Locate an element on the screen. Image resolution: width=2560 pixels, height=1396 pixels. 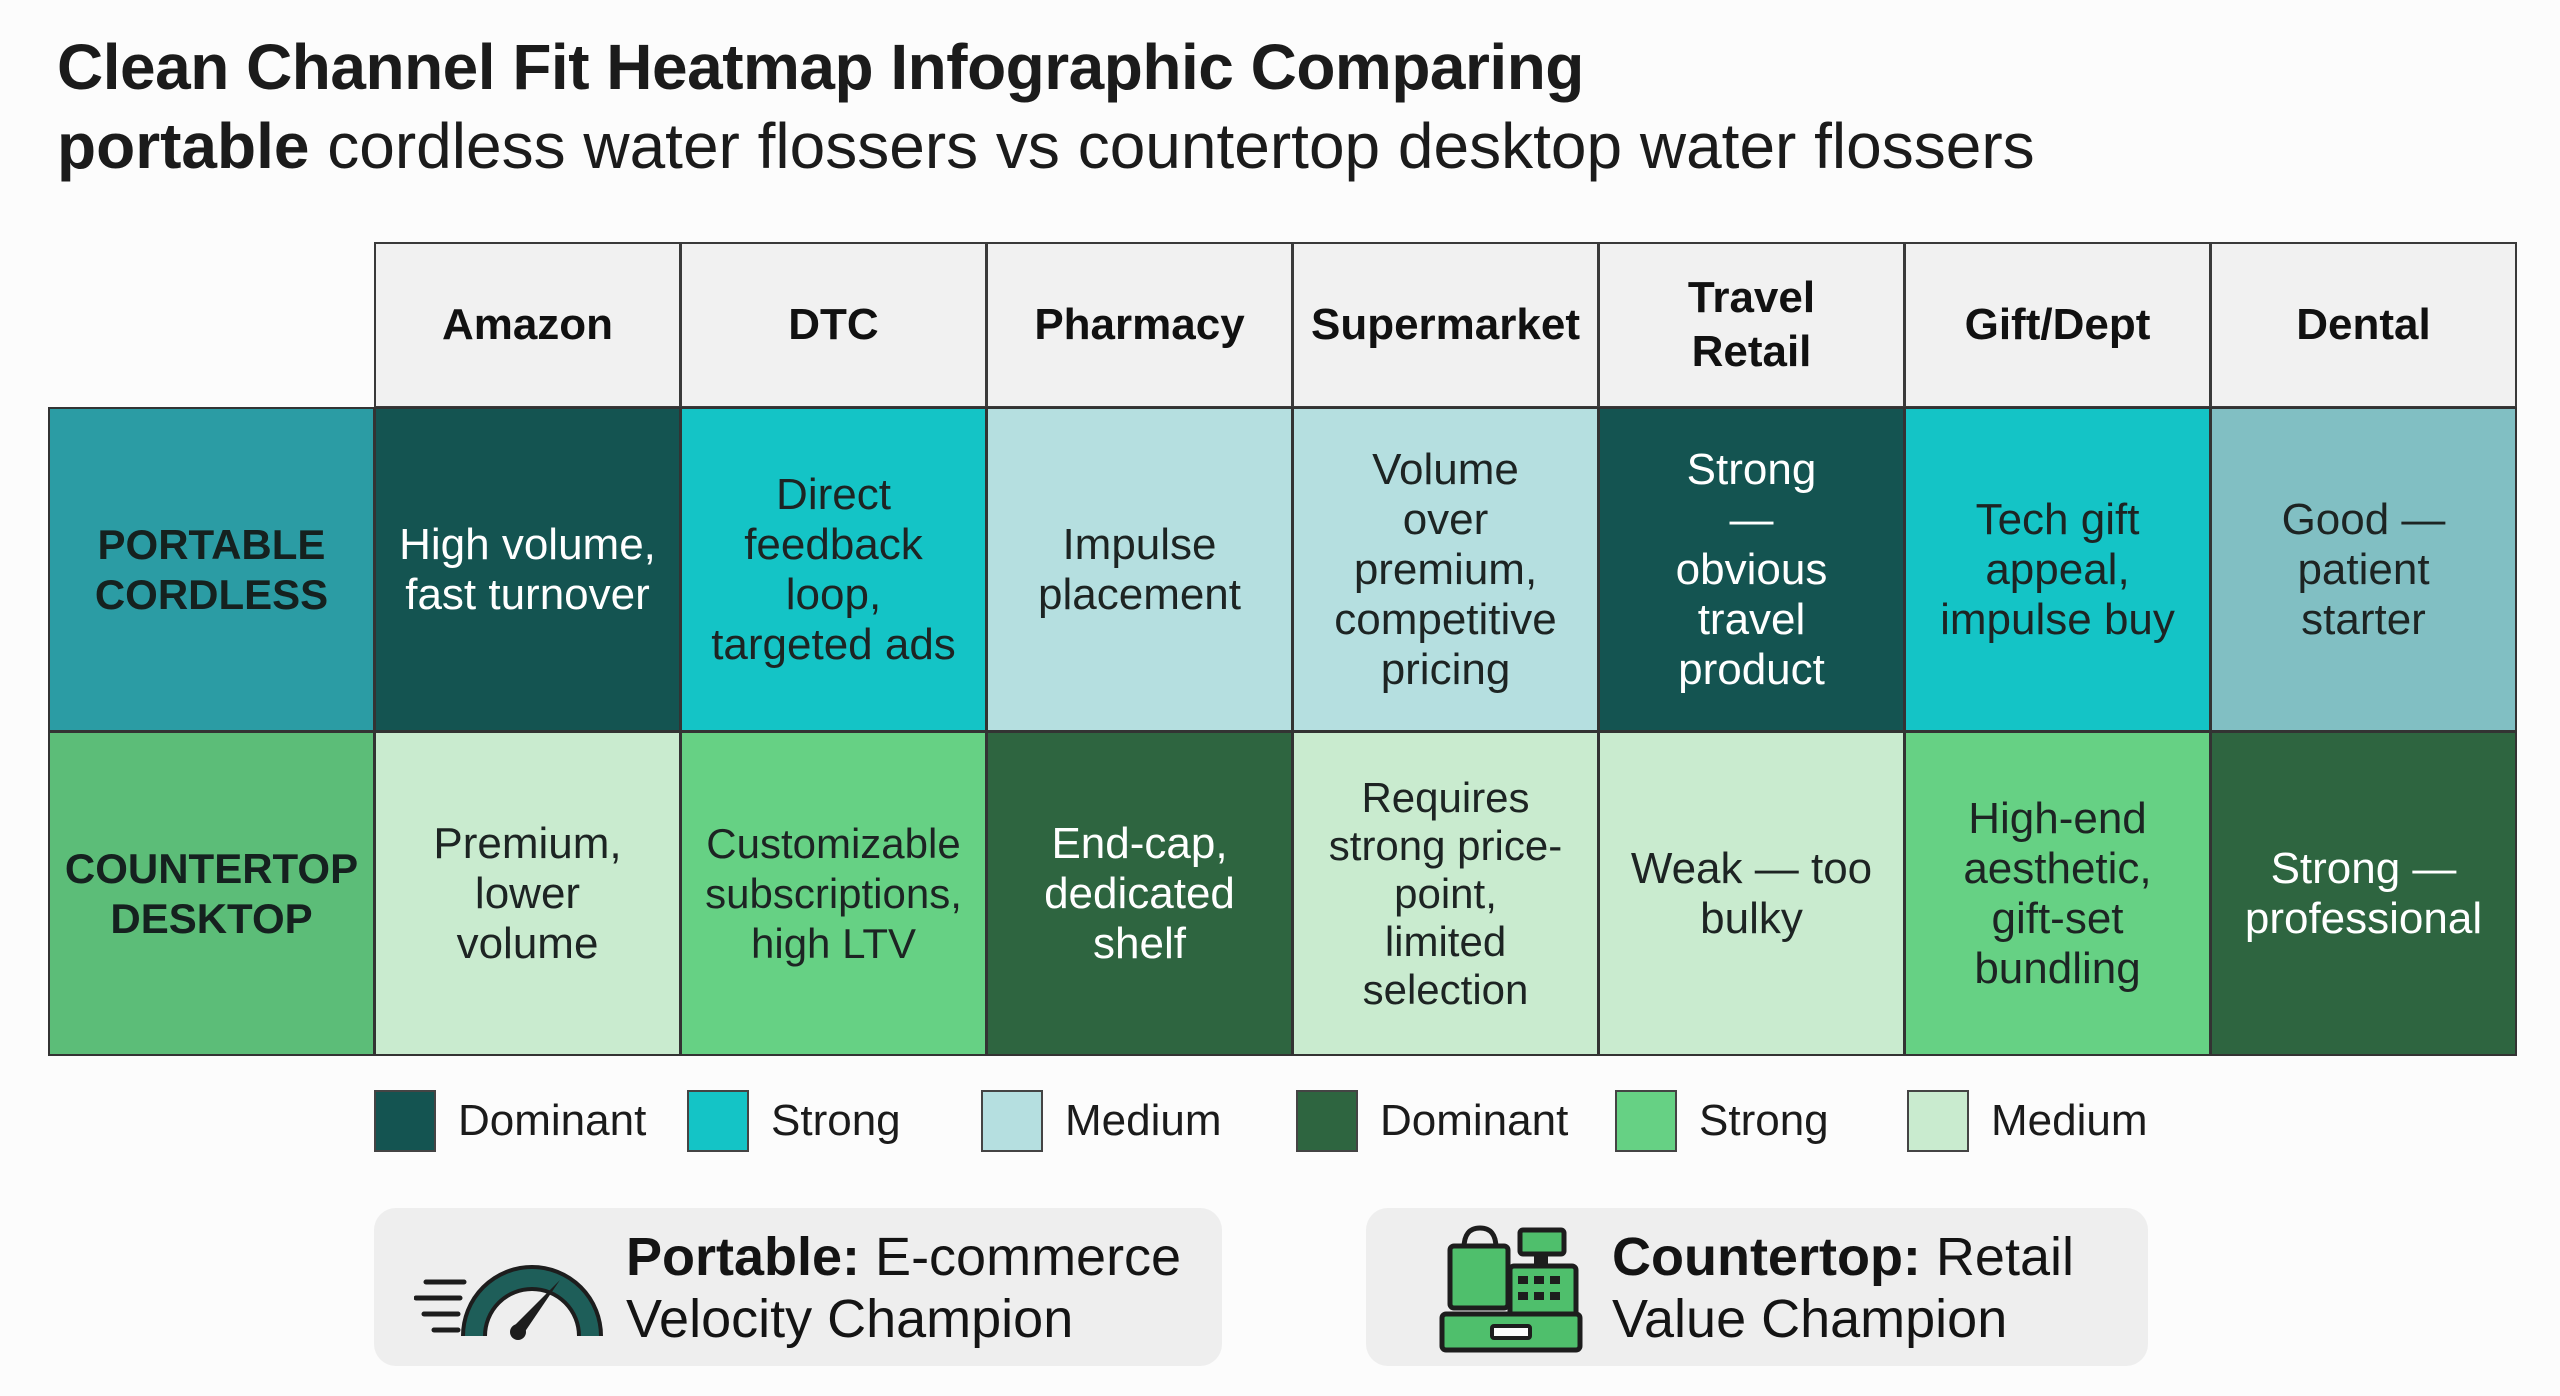
legend-item-countertop-strong: Strong is located at coordinates (1722, 1121).